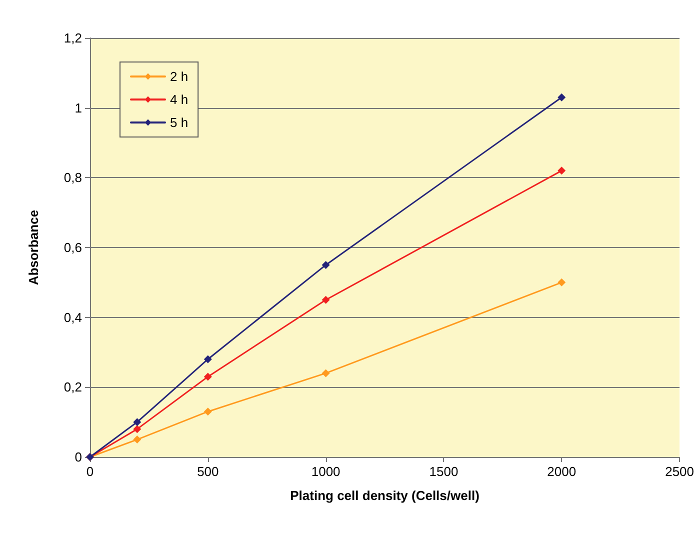 This screenshot has width=697, height=536. What do you see at coordinates (73, 387) in the screenshot?
I see `y-tick-label: 0,2` at bounding box center [73, 387].